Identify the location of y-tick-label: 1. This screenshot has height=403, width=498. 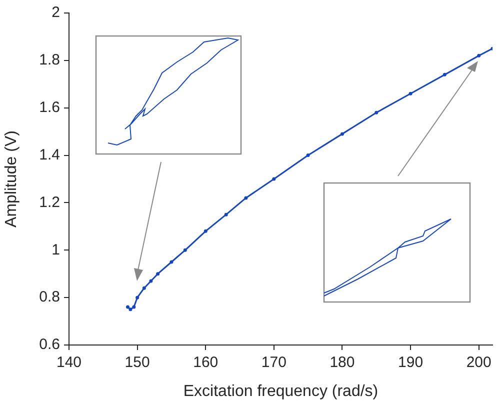
(56, 249).